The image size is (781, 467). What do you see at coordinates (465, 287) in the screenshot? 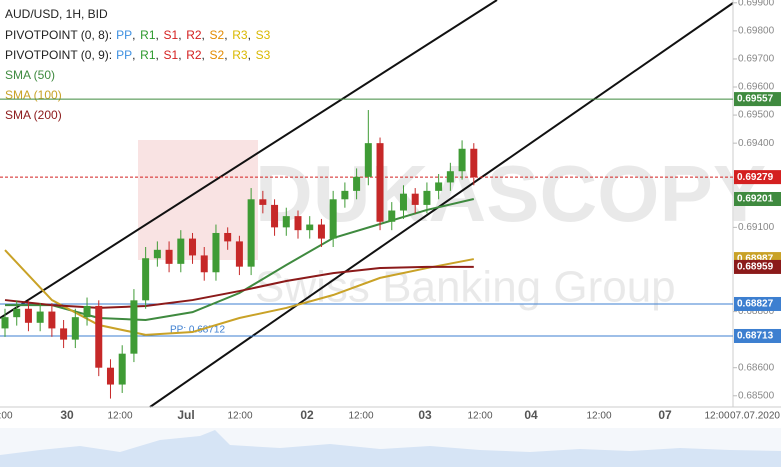
I see `watermark-subtext: Swiss Banking Group` at bounding box center [465, 287].